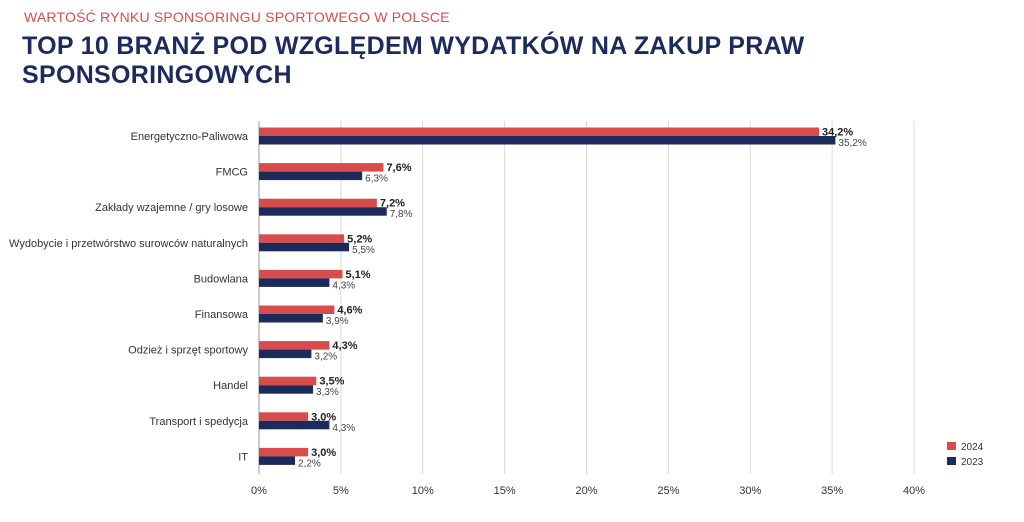 The height and width of the screenshot is (522, 1024). Describe the element at coordinates (914, 491) in the screenshot. I see `x-tick-label: 40%` at that location.